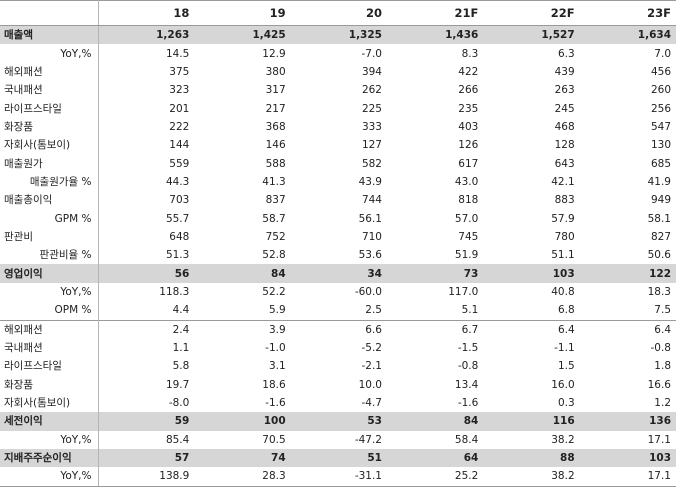  What do you see at coordinates (563, 181) in the screenshot?
I see `value-cell: 42.1` at bounding box center [563, 181].